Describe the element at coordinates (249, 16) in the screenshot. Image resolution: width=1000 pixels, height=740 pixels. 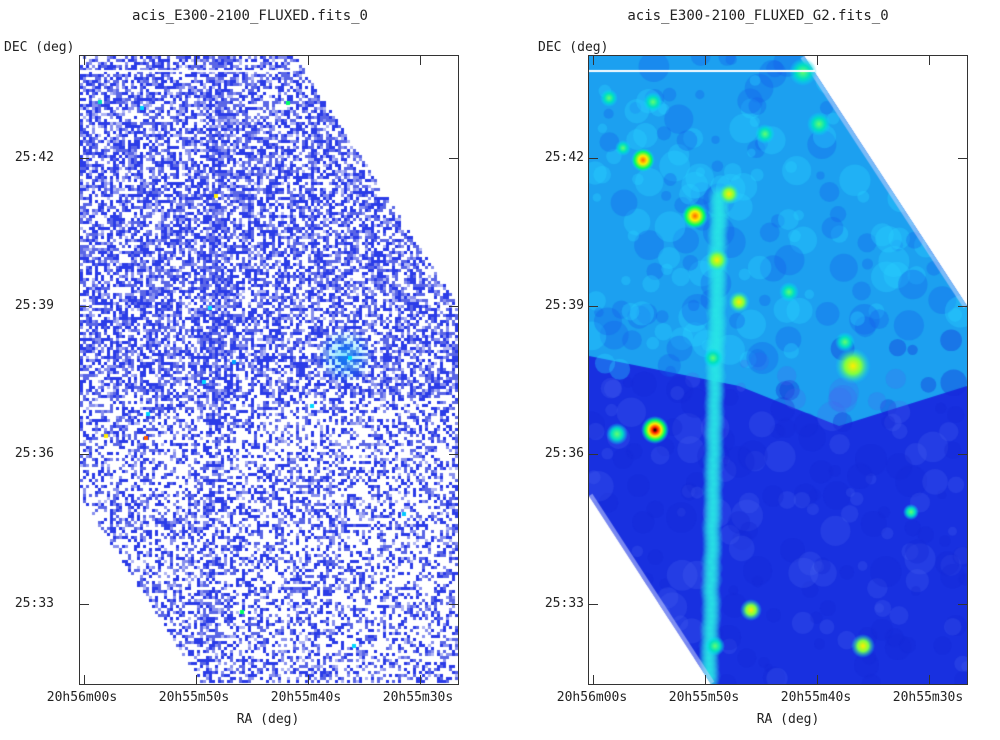
I see `panel-title: acis_E300-2100_FLUXED.fits_0` at that location.